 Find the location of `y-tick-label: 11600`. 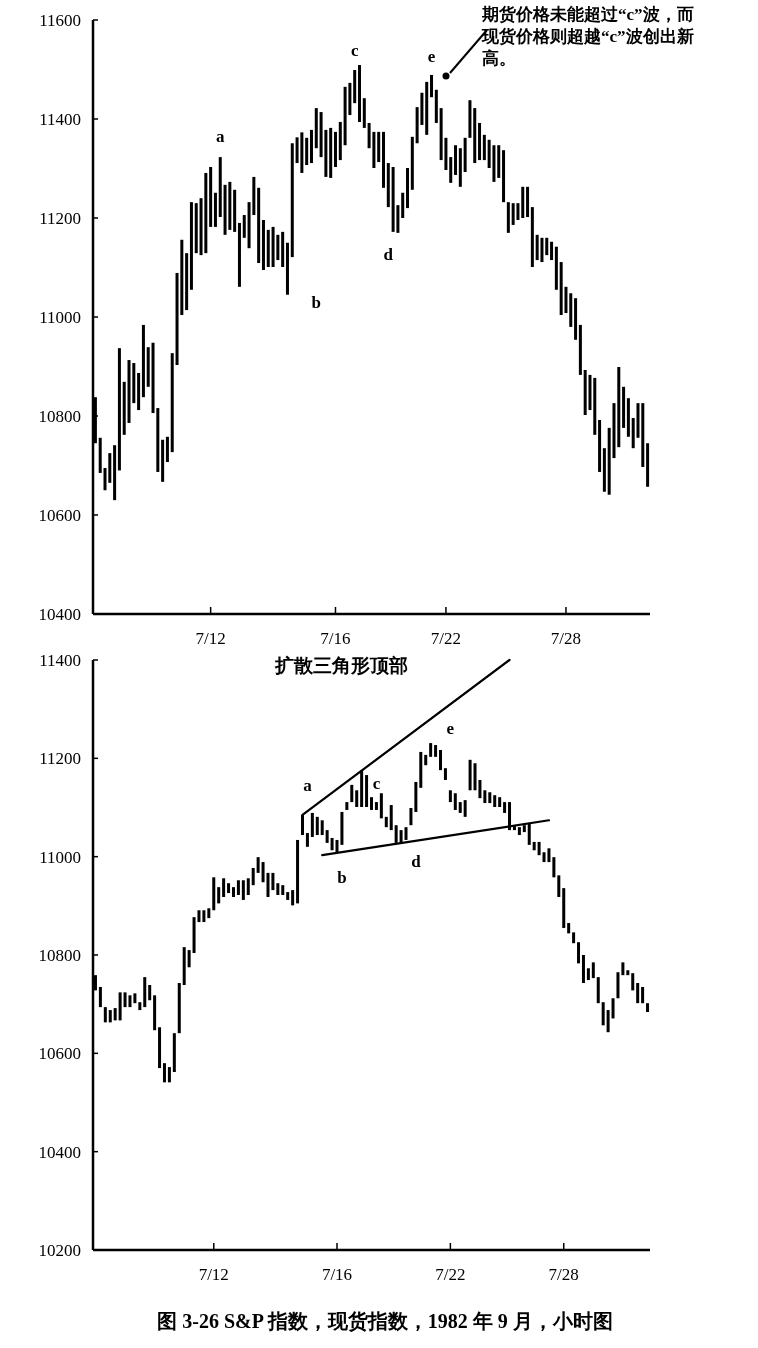

y-tick-label: 11600 is located at coordinates (60, 20).